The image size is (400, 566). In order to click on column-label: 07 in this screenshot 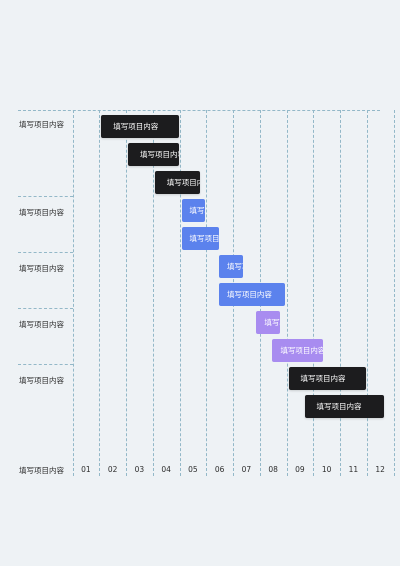, I will do `click(246, 469)`.